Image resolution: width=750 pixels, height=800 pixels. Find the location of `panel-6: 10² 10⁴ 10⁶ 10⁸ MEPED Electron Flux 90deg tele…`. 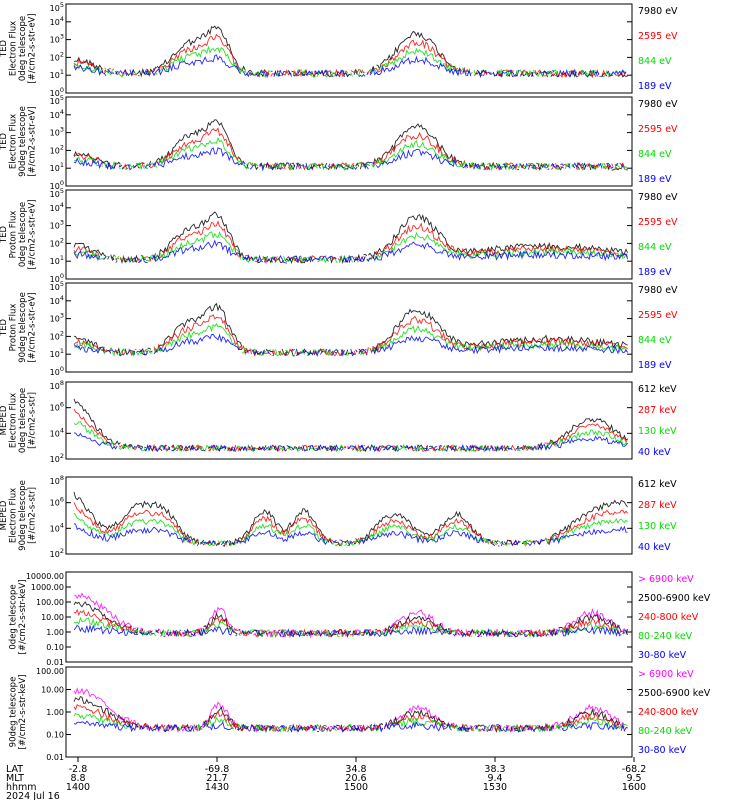

panel-6: 10² 10⁴ 10⁶ 10⁸ MEPED Electron Flux 90deg tele… is located at coordinates (338, 516).